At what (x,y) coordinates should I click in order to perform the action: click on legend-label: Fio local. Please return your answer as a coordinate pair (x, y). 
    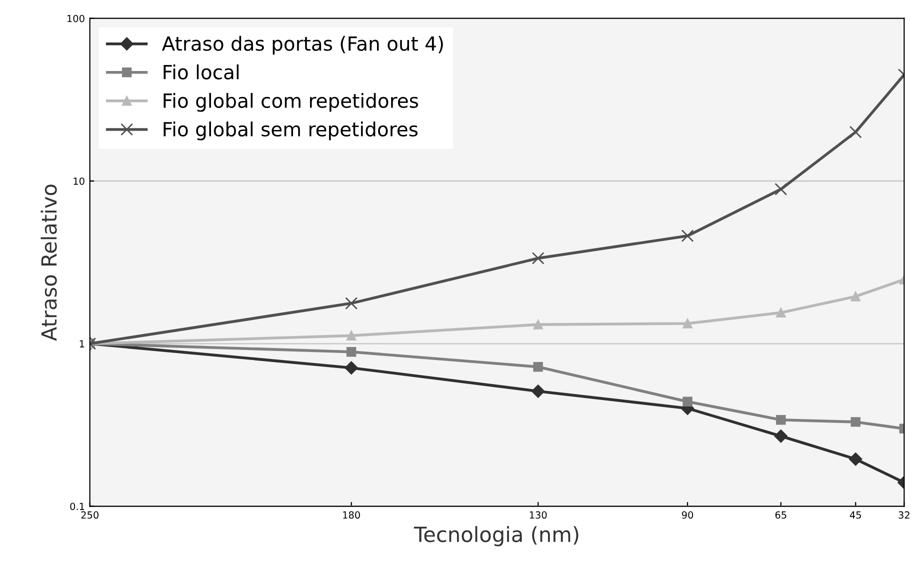
    Looking at the image, I should click on (201, 72).